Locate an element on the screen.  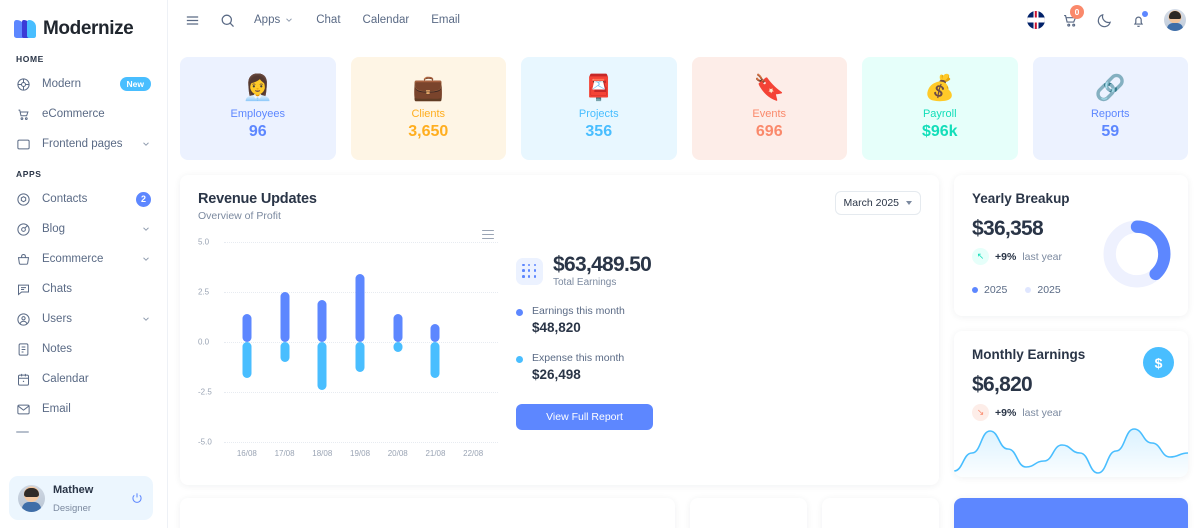
period-select: March 2025 is located at coordinates (877, 203).